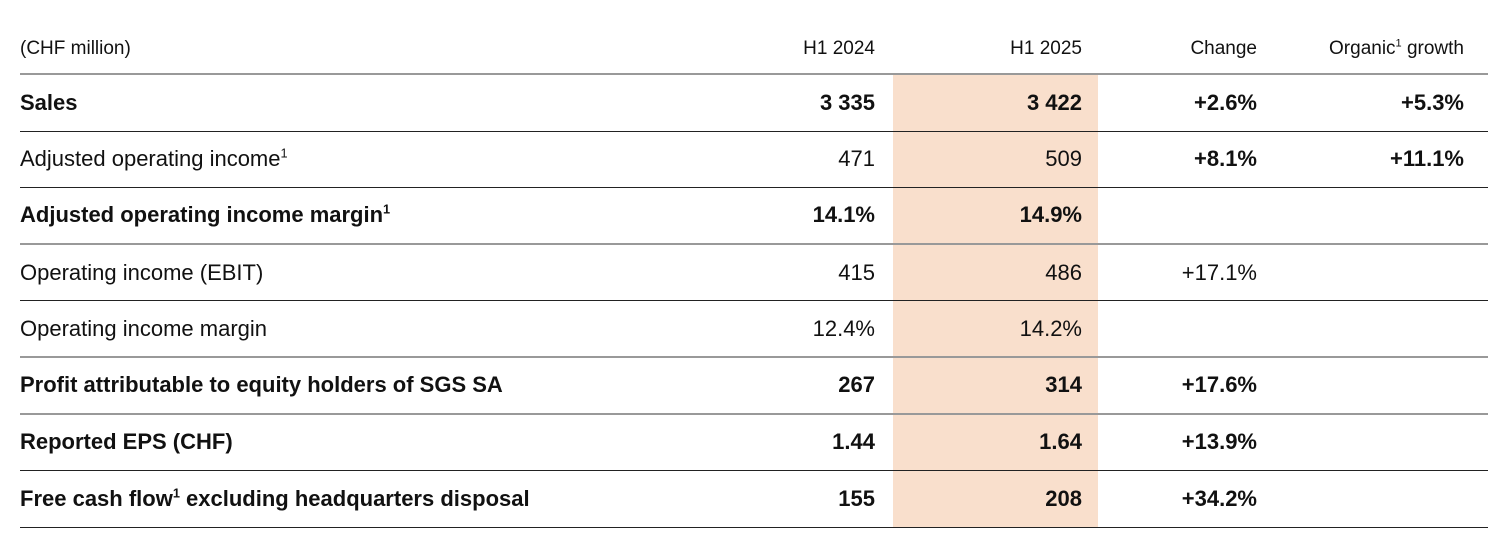  What do you see at coordinates (356, 30) in the screenshot?
I see `header-unit-label: (CHF million)` at bounding box center [356, 30].